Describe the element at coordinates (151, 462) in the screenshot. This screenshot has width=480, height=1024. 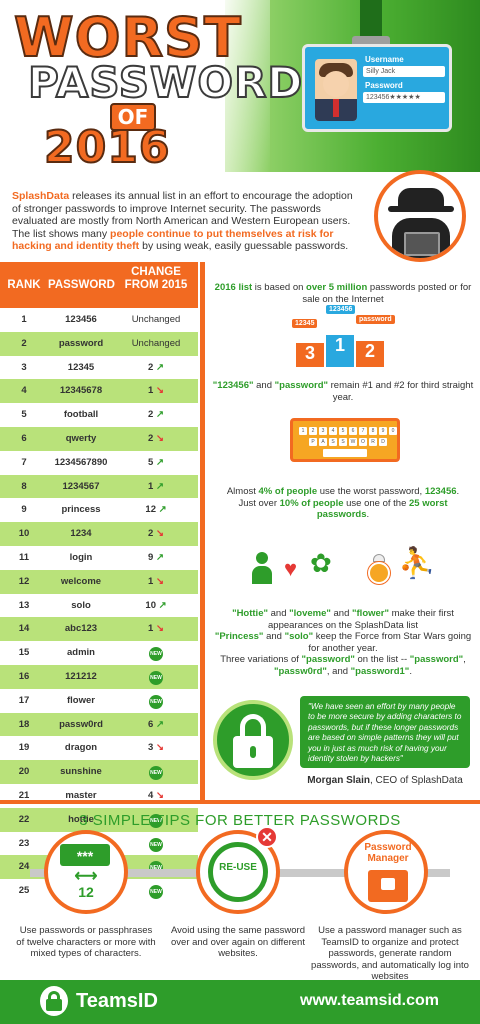
I see `change-number: 5` at that location.